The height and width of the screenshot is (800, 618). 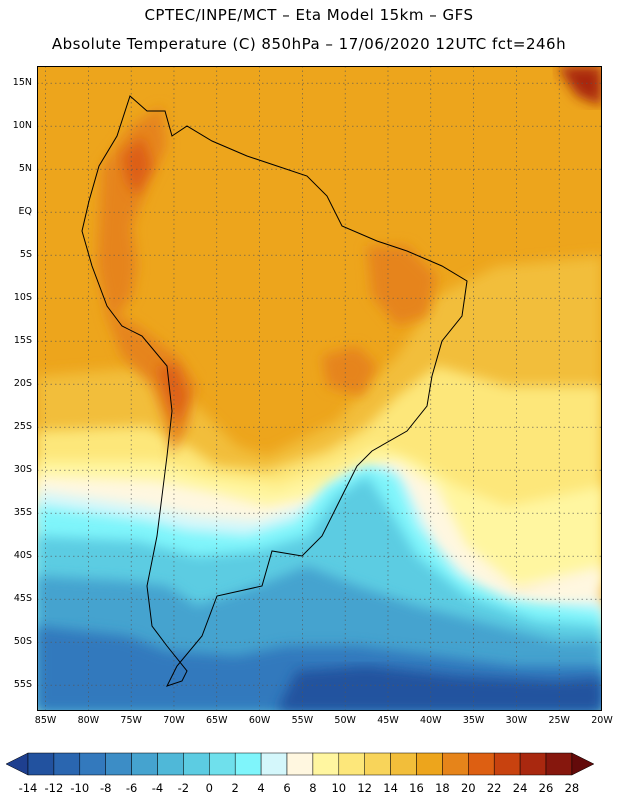 I want to click on lat-tick-label: 50S, so click(x=22, y=642).